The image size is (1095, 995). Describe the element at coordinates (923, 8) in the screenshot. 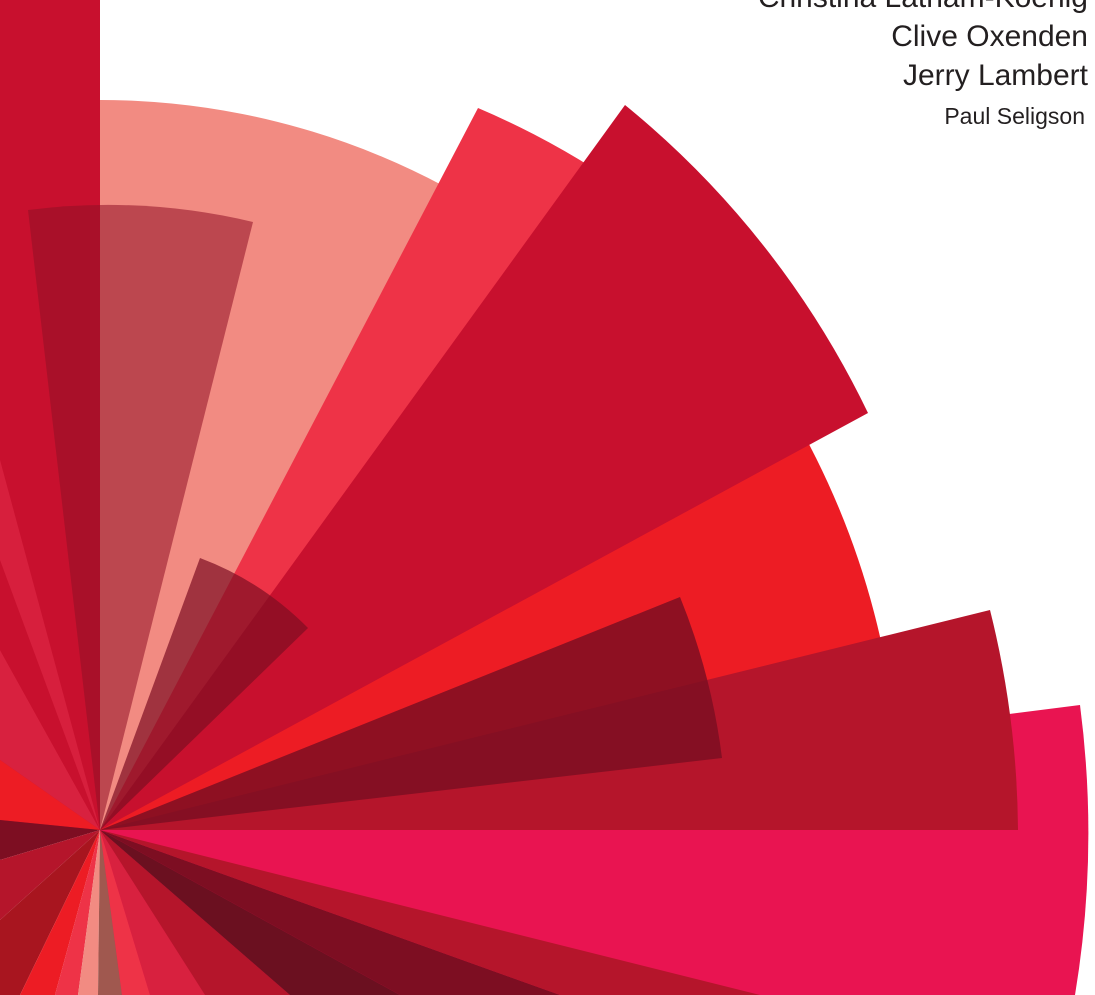

I see `author-name: Christina Latham-Koenig` at that location.